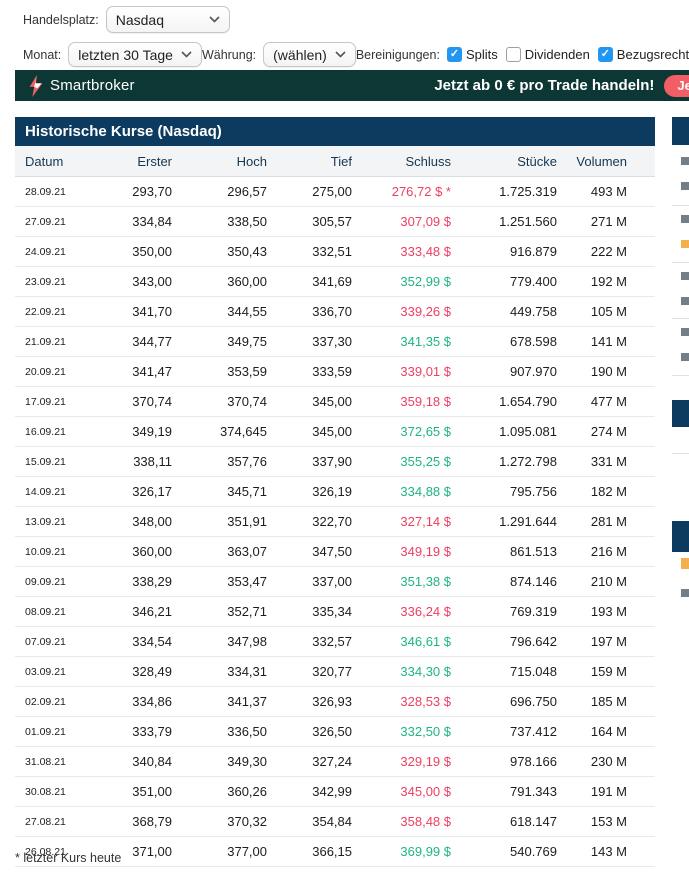  I want to click on cell-erster: 333,79, so click(138, 731).